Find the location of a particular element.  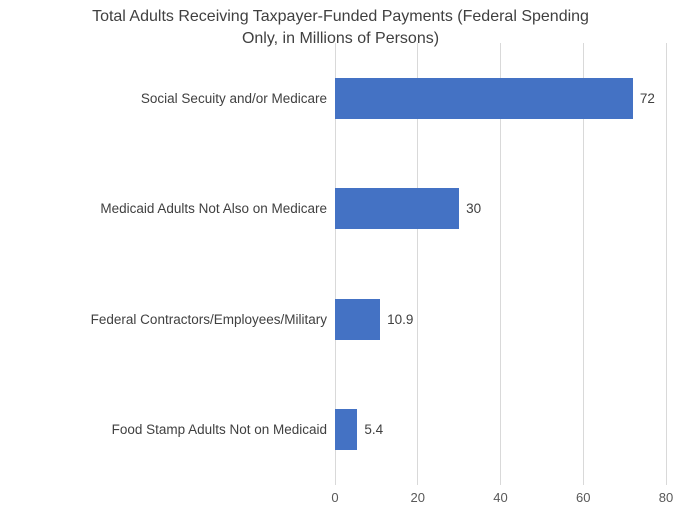

category-label: Medicaid Adults Not Also on Medicare is located at coordinates (213, 209).